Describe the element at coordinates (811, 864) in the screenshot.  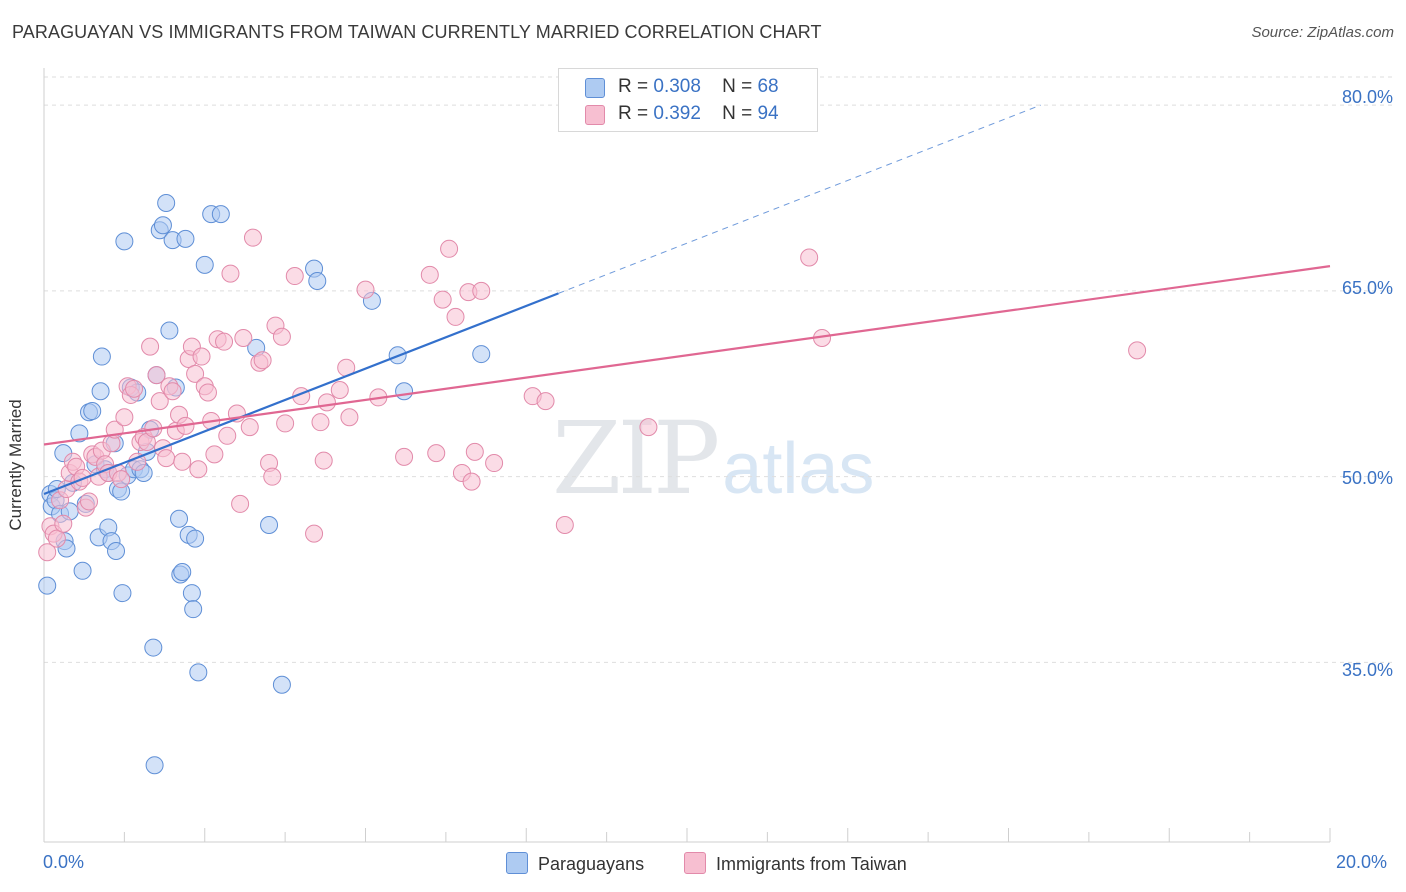
I see `legend-label: Immigrants from Taiwan` at that location.